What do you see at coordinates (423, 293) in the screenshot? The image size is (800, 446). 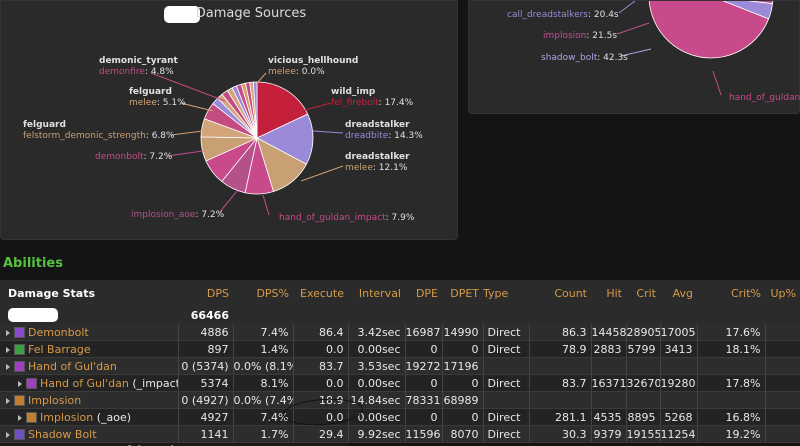 I see `column-header: DPE` at bounding box center [423, 293].